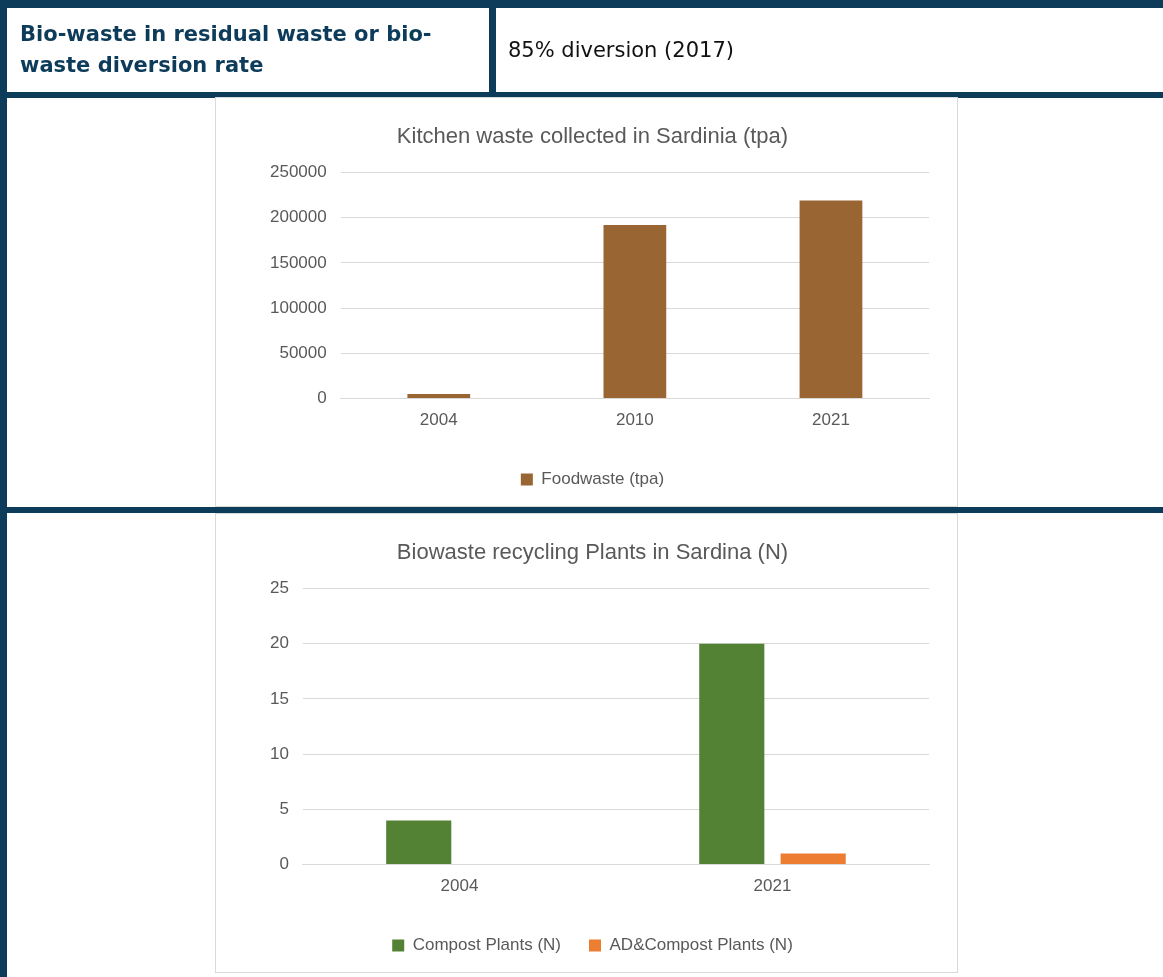  I want to click on y-tick-label: 15, so click(279, 698).